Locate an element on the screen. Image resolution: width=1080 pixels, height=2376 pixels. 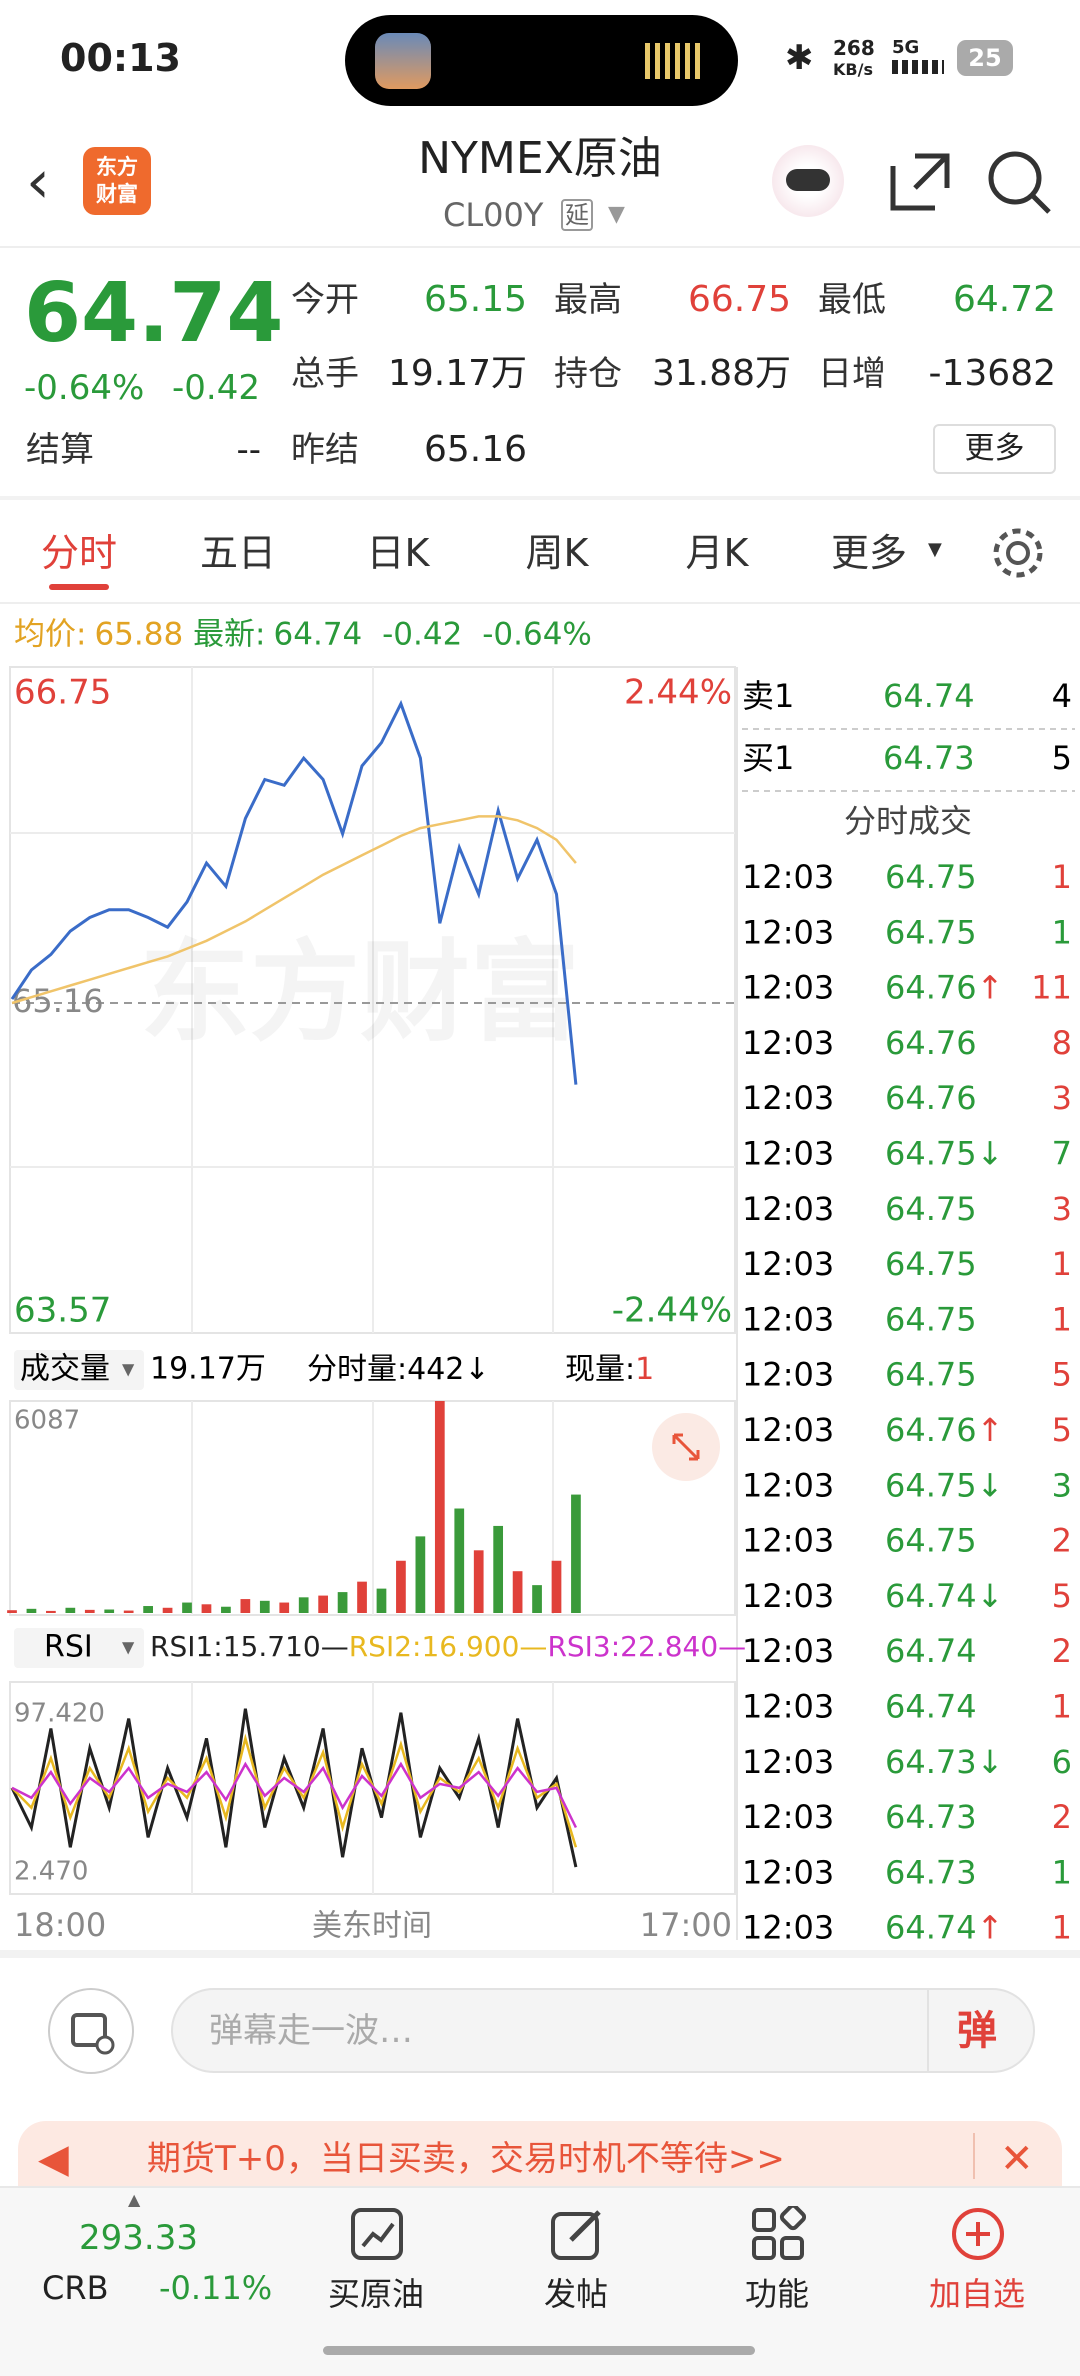
tab-arrow: ▼ is located at coordinates (935, 549).